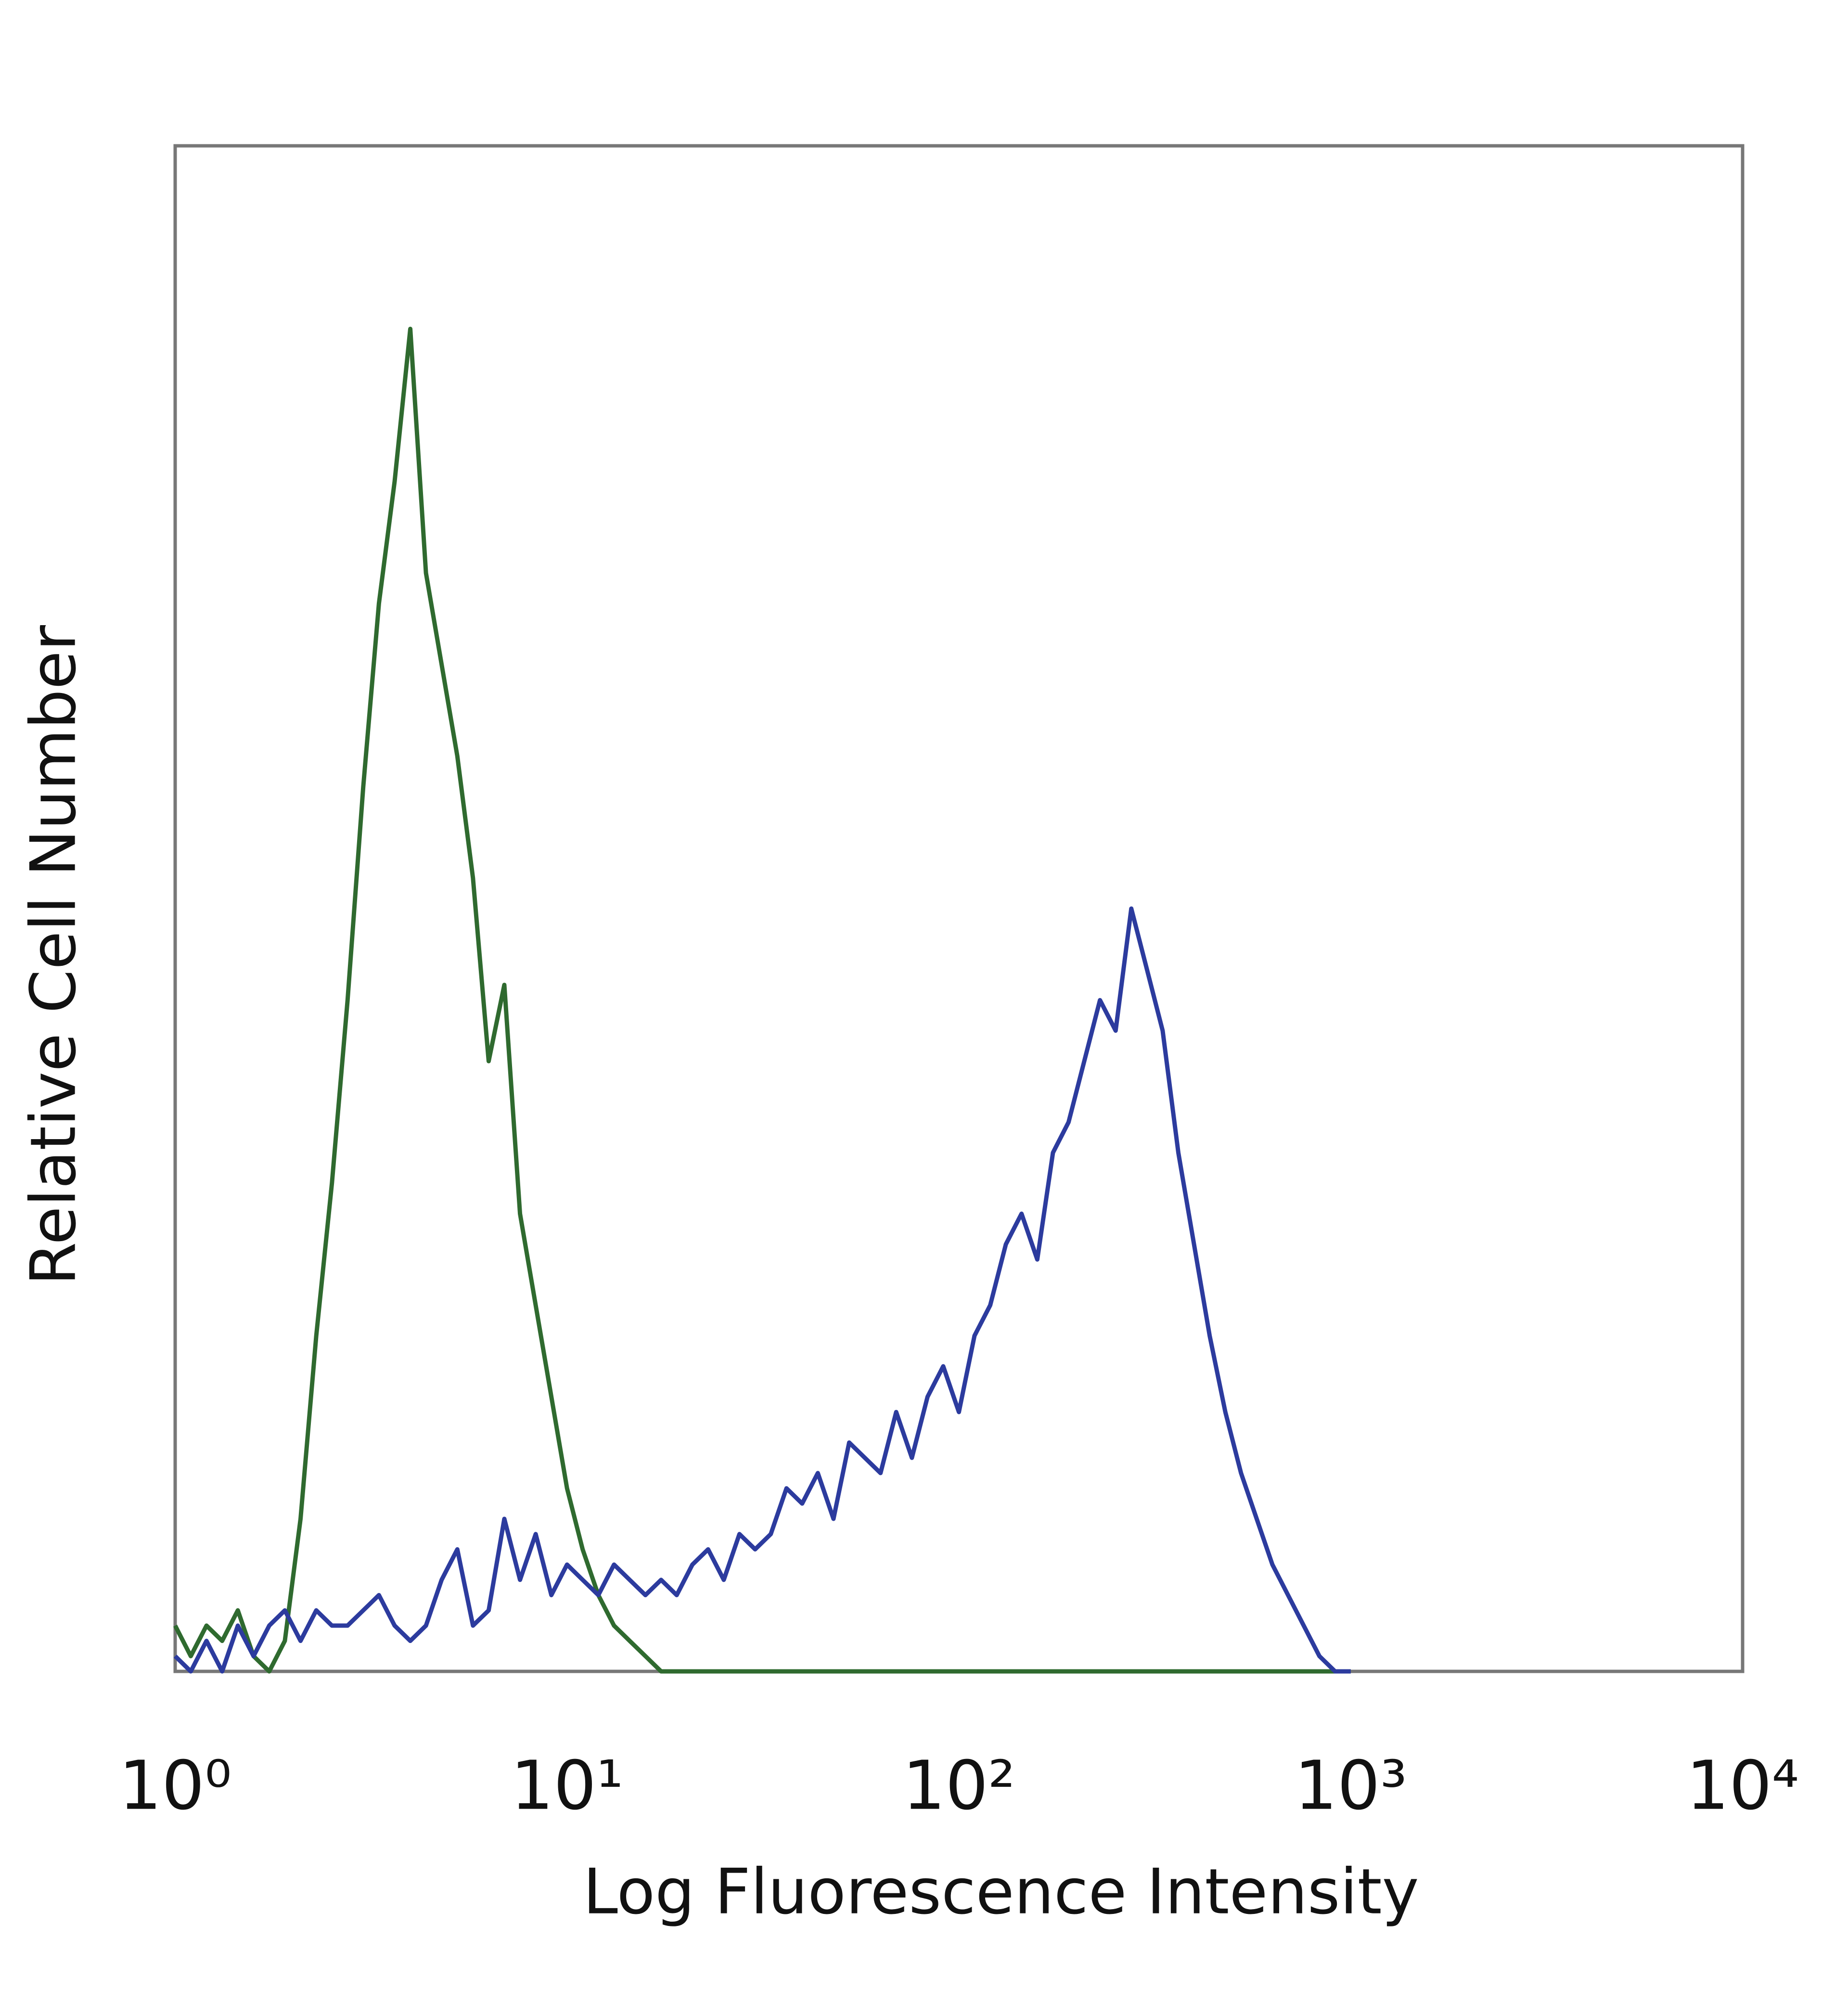  Describe the element at coordinates (175, 1786) in the screenshot. I see `x-tick-label: 10⁰` at that location.